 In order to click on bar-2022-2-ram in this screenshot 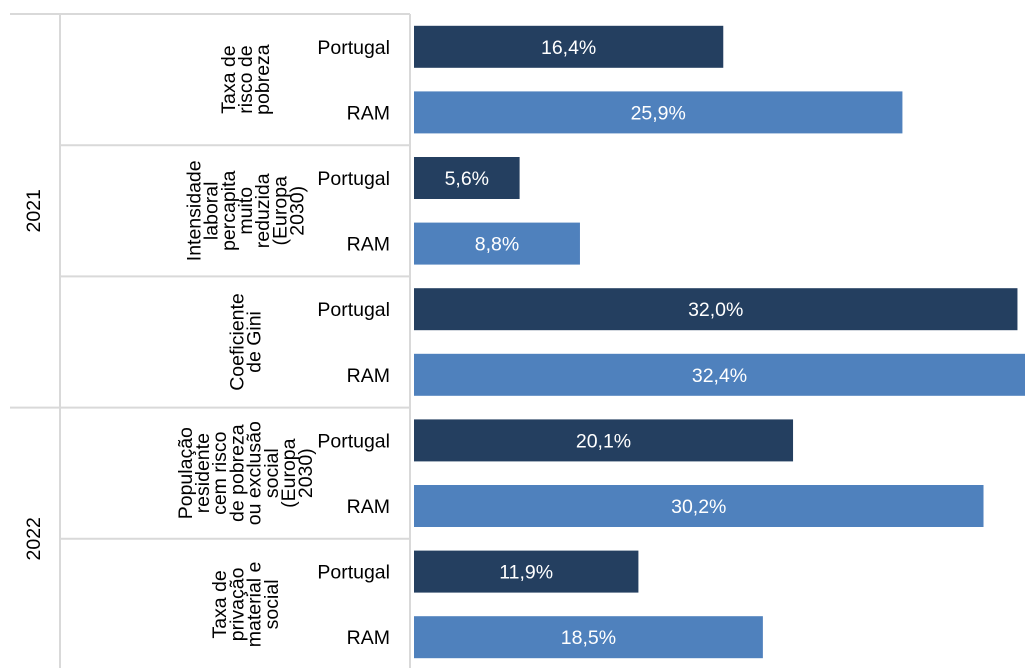, I will do `click(588, 637)`.